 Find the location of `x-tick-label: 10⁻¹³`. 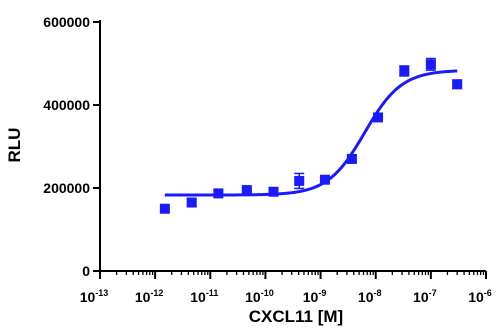

x-tick-label: 10⁻¹³ is located at coordinates (94, 296).